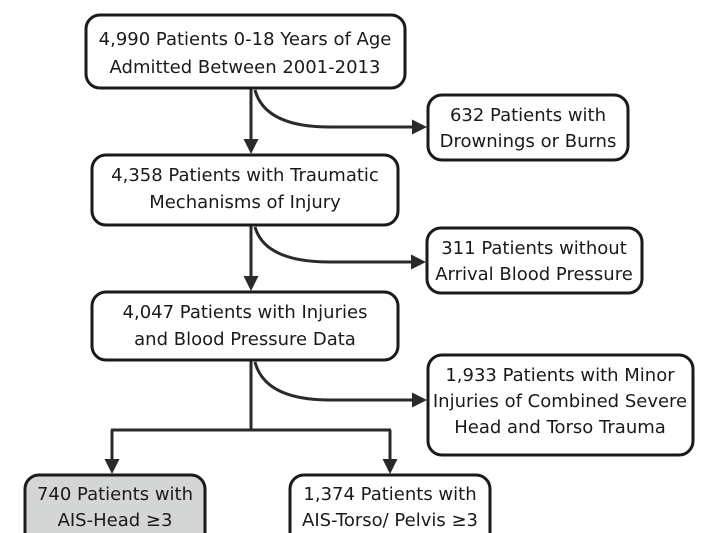 The height and width of the screenshot is (533, 709). What do you see at coordinates (245, 339) in the screenshot?
I see `node-text: and Blood Pressure Data` at bounding box center [245, 339].